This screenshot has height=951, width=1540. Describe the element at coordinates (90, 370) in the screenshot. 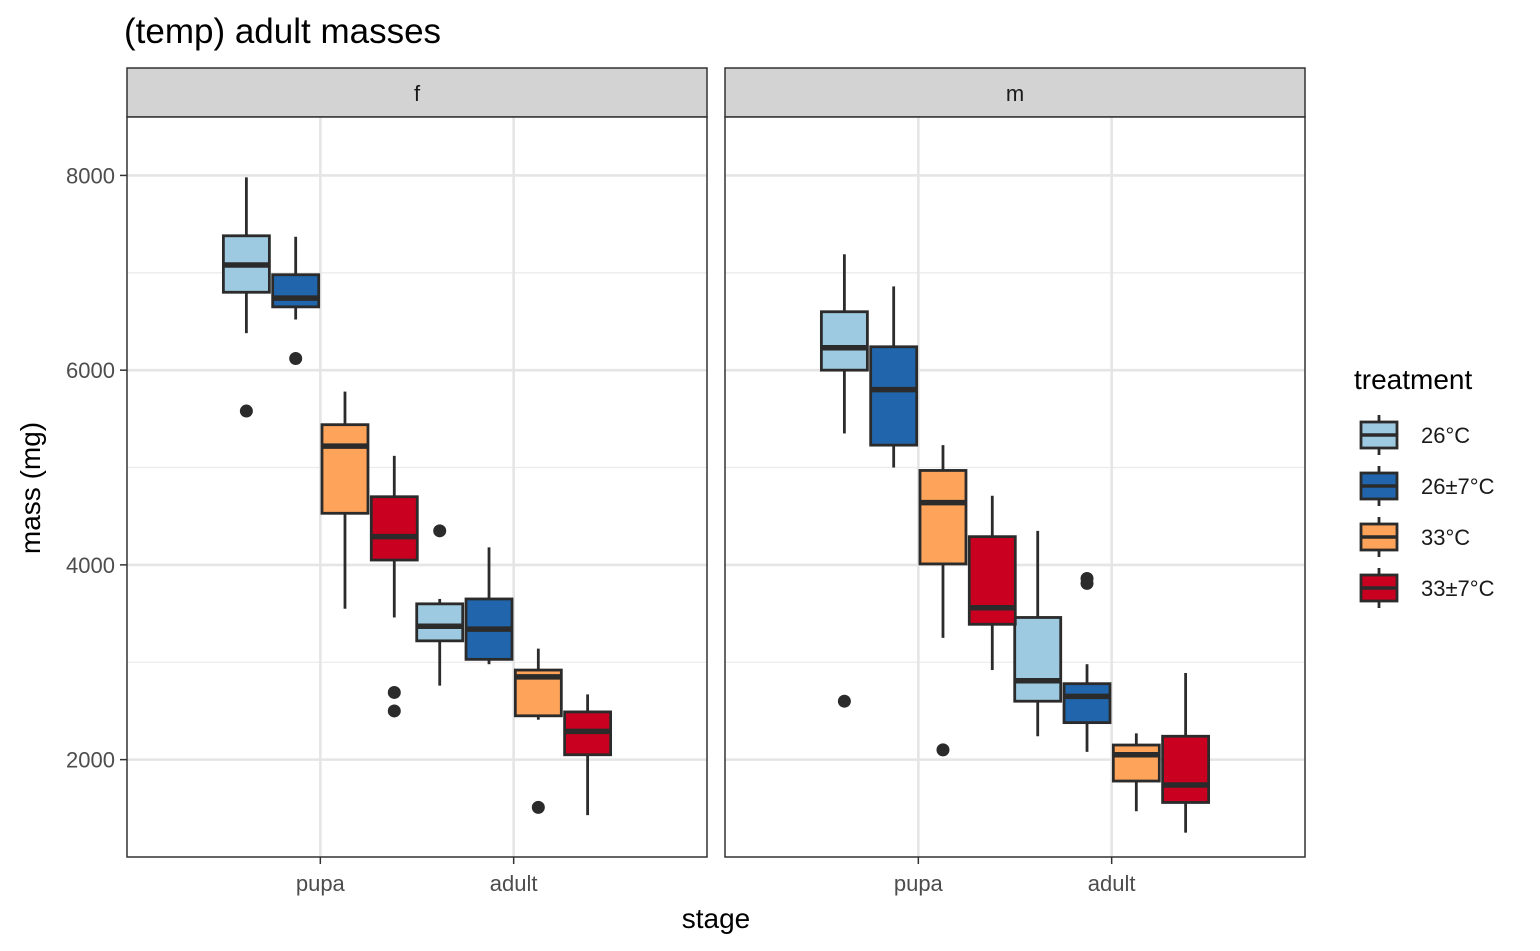

I see `y-tick-label: 6000` at that location.